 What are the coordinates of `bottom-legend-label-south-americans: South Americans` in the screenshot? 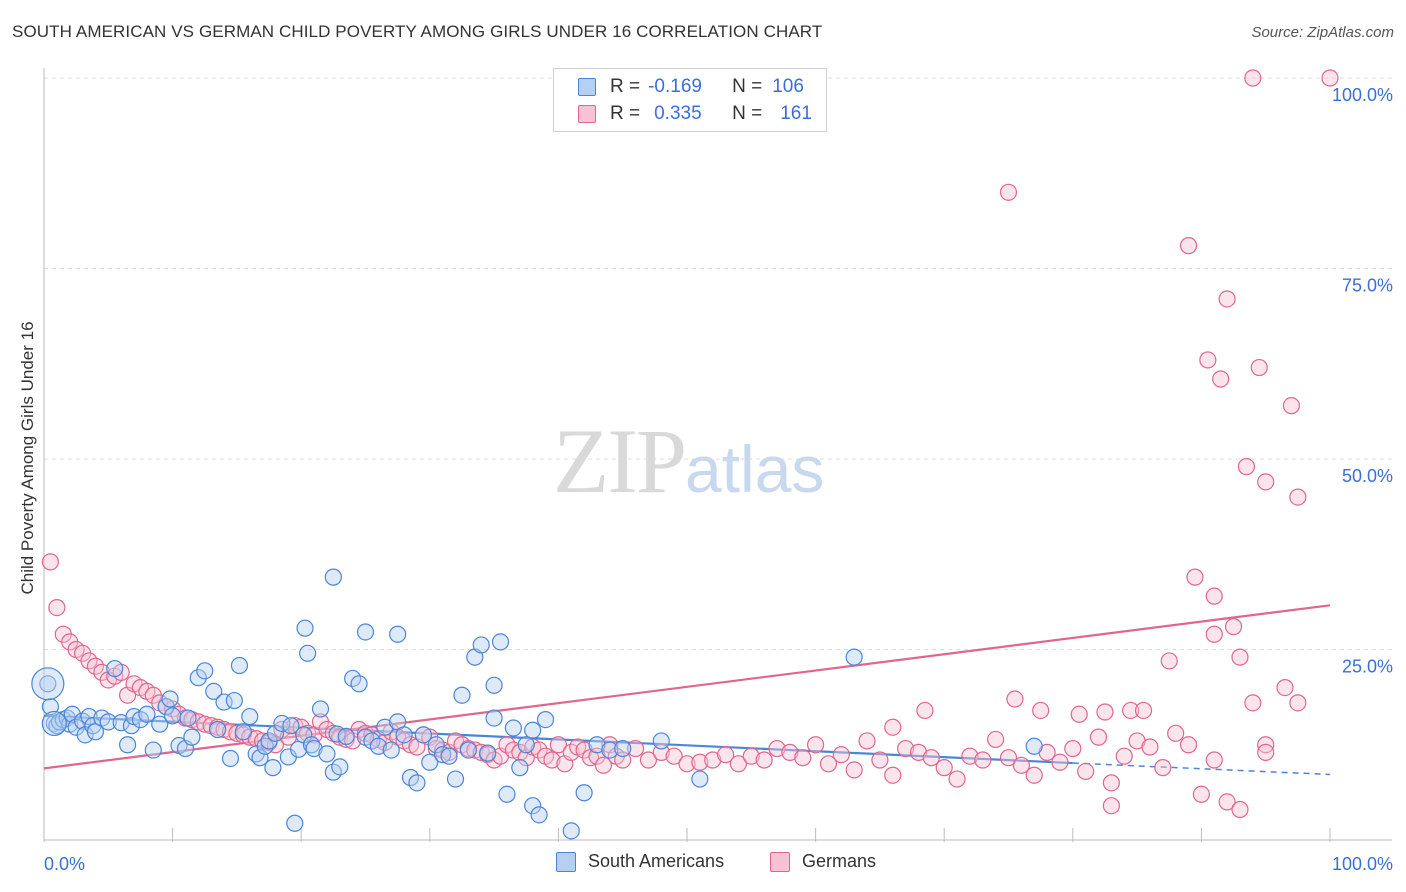 It's located at (656, 861).